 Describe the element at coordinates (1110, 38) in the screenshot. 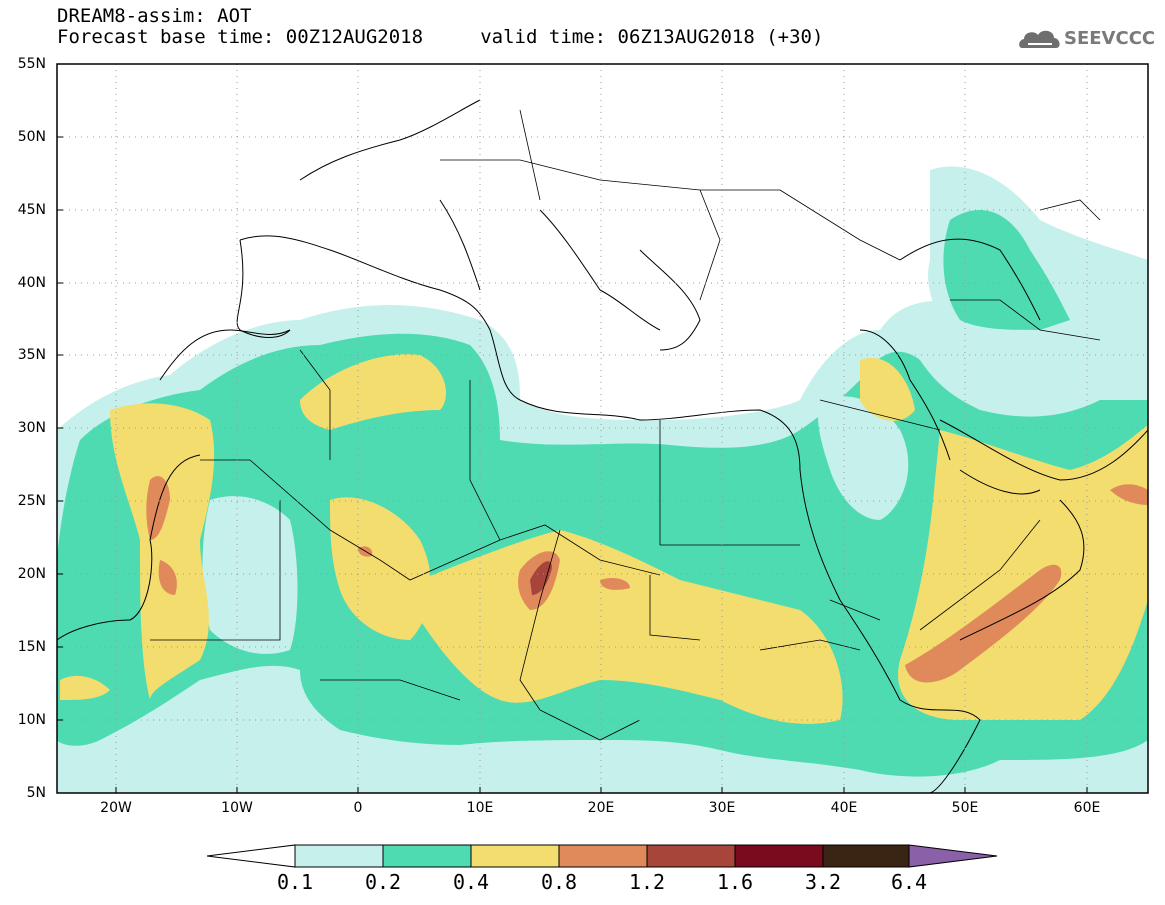

I see `logo-text: SEEVCCC` at that location.